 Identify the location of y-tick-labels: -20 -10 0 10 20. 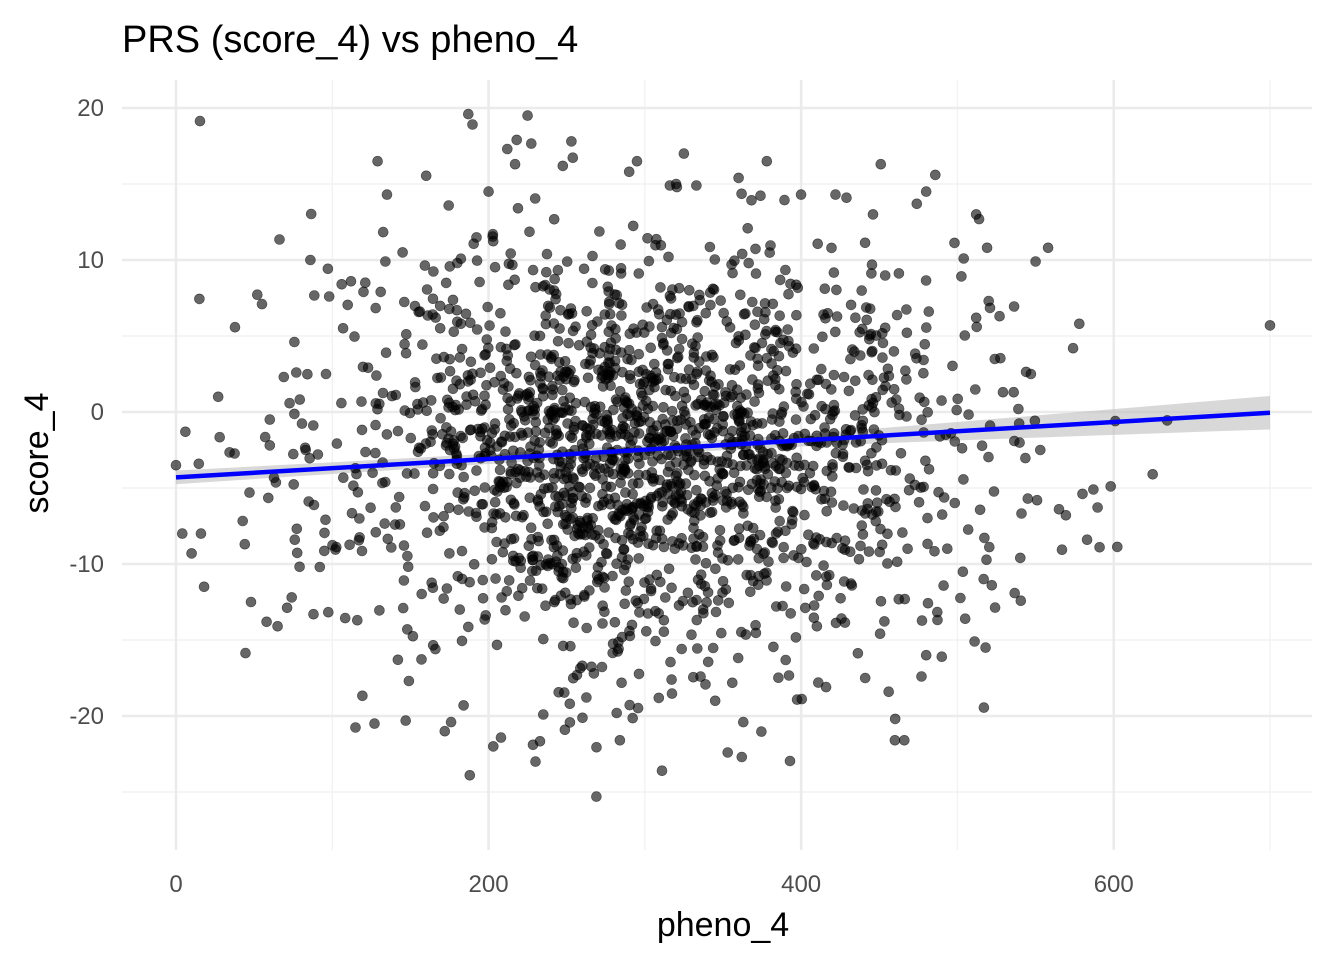
(86, 412).